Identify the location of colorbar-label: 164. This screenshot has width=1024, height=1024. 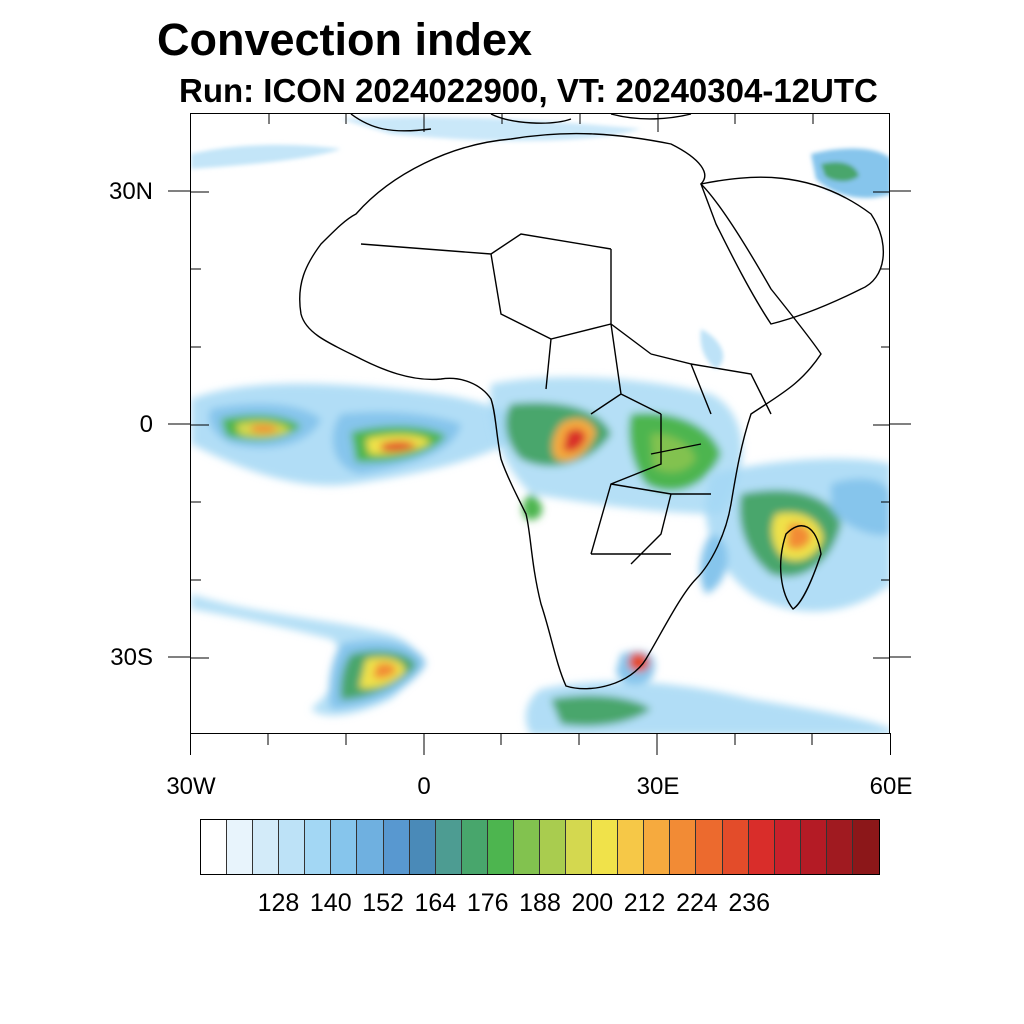
(435, 903).